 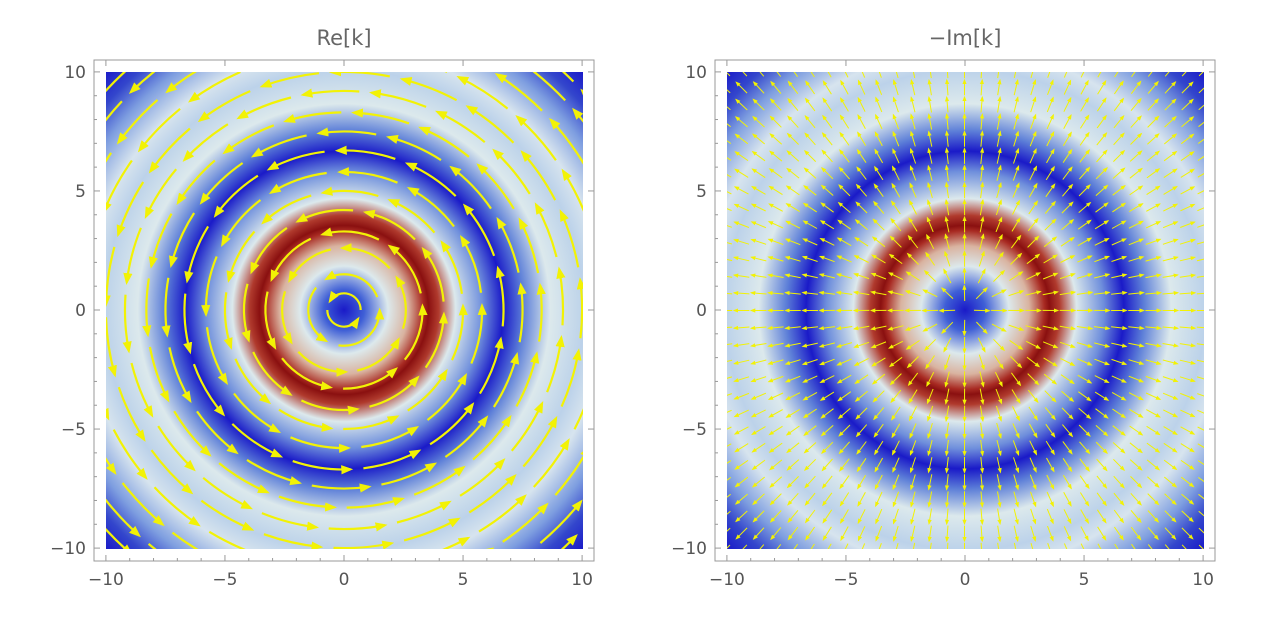 What do you see at coordinates (701, 192) in the screenshot?
I see `right-y-tick-label: 5` at bounding box center [701, 192].